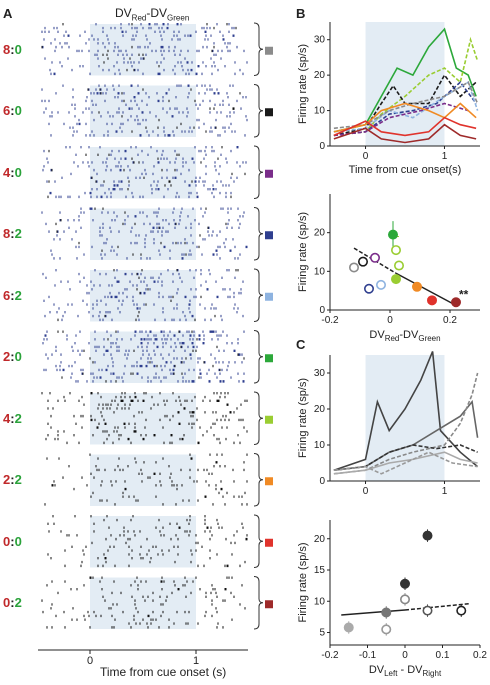 This screenshot has height=685, width=490. What do you see at coordinates (320, 40) in the screenshot?
I see `y-tick-label: 30` at bounding box center [320, 40].